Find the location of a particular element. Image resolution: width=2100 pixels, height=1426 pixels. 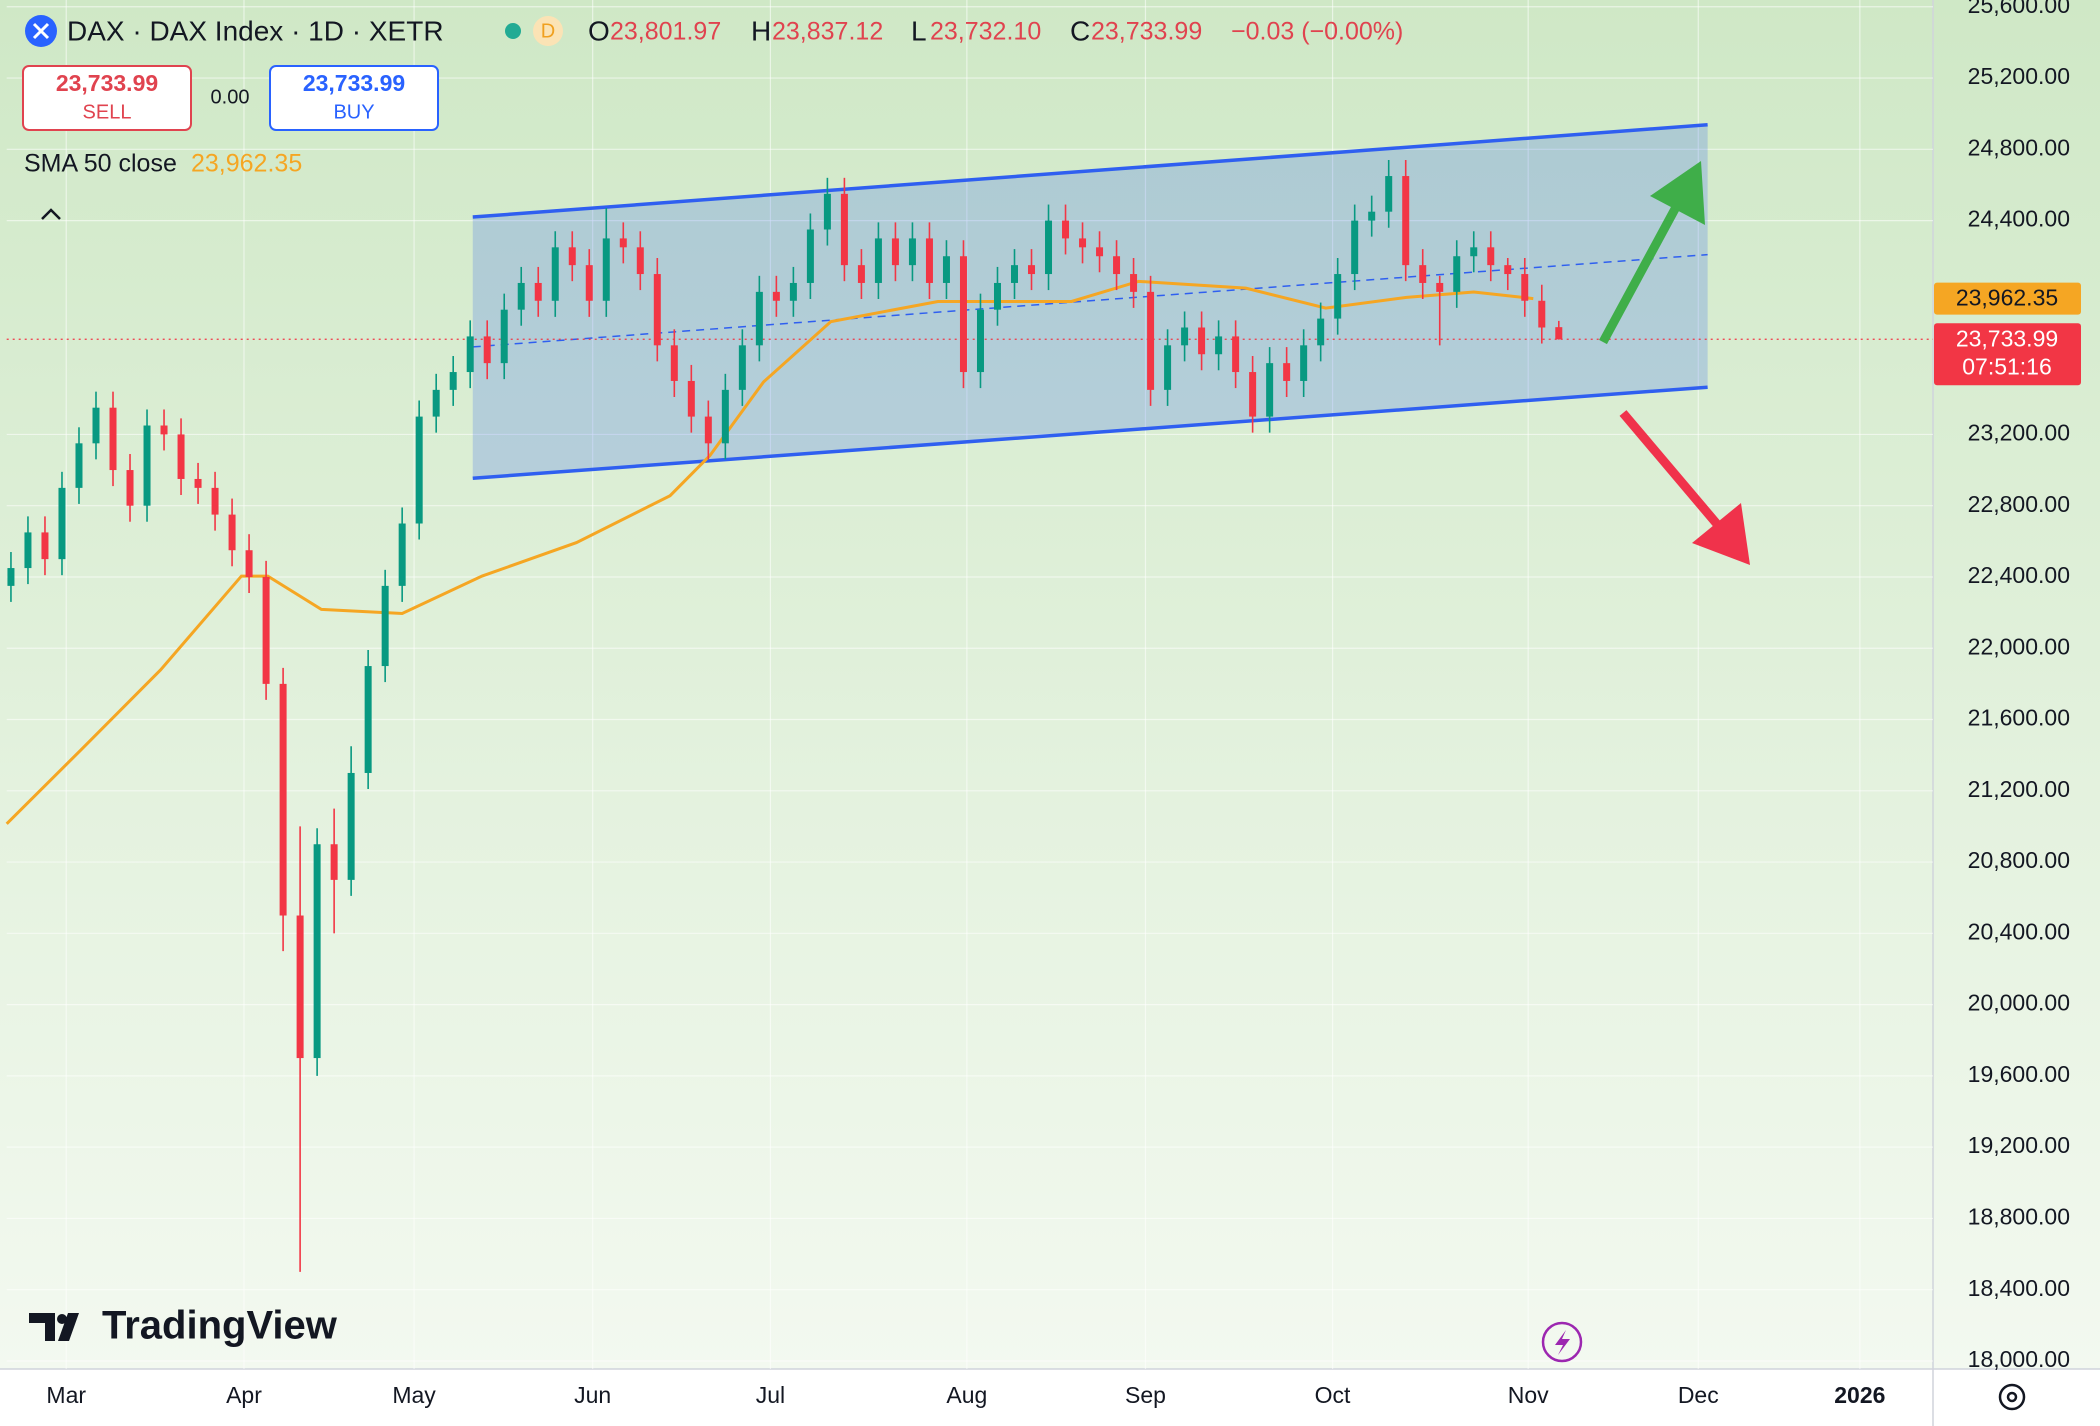

y-tick-label: 20,000.00 is located at coordinates (2019, 1003).